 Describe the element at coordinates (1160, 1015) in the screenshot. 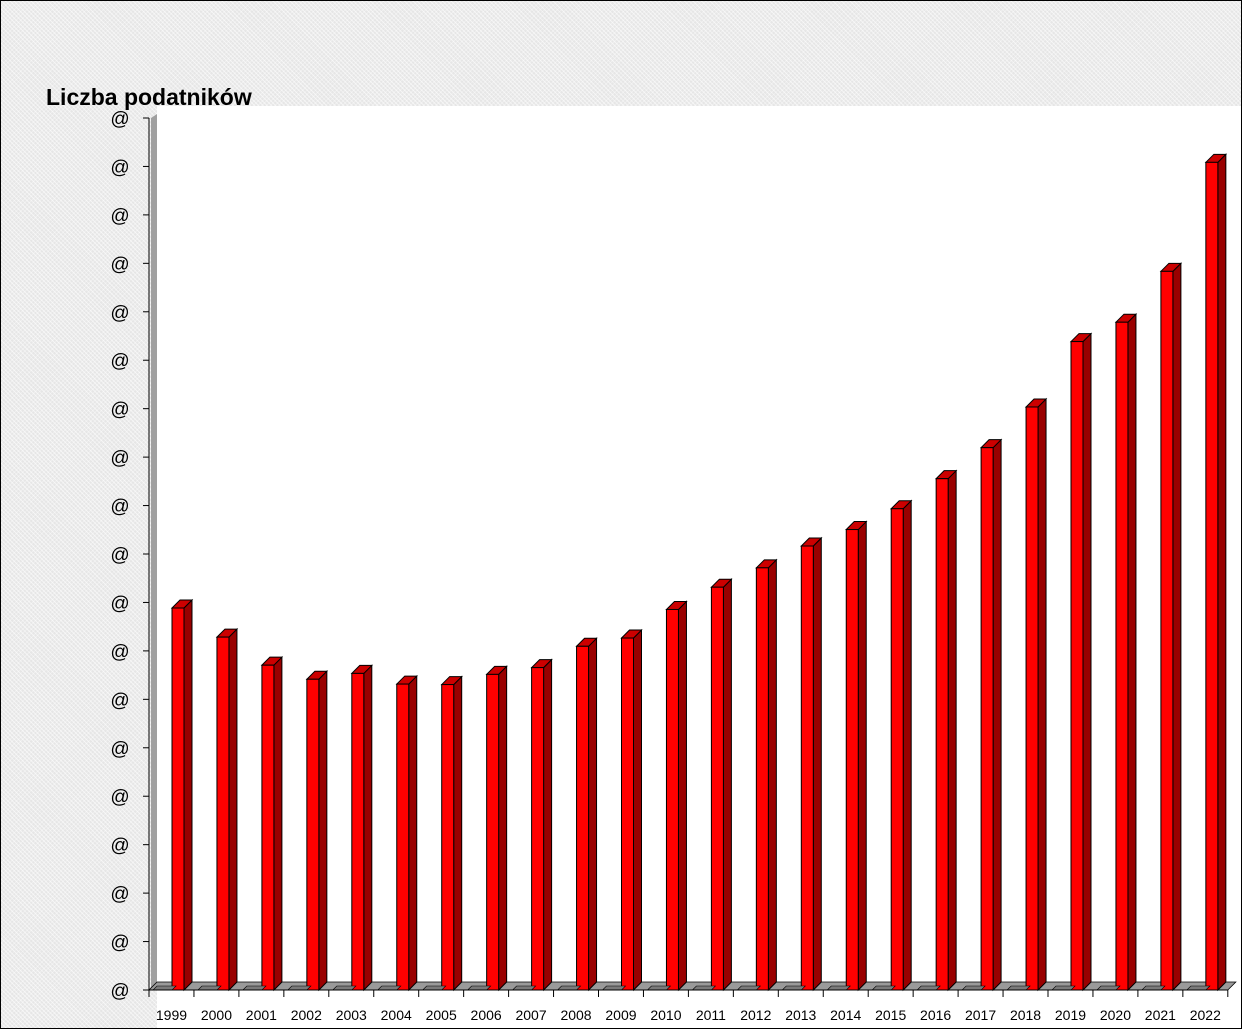

I see `x-tick-label: 2021` at that location.